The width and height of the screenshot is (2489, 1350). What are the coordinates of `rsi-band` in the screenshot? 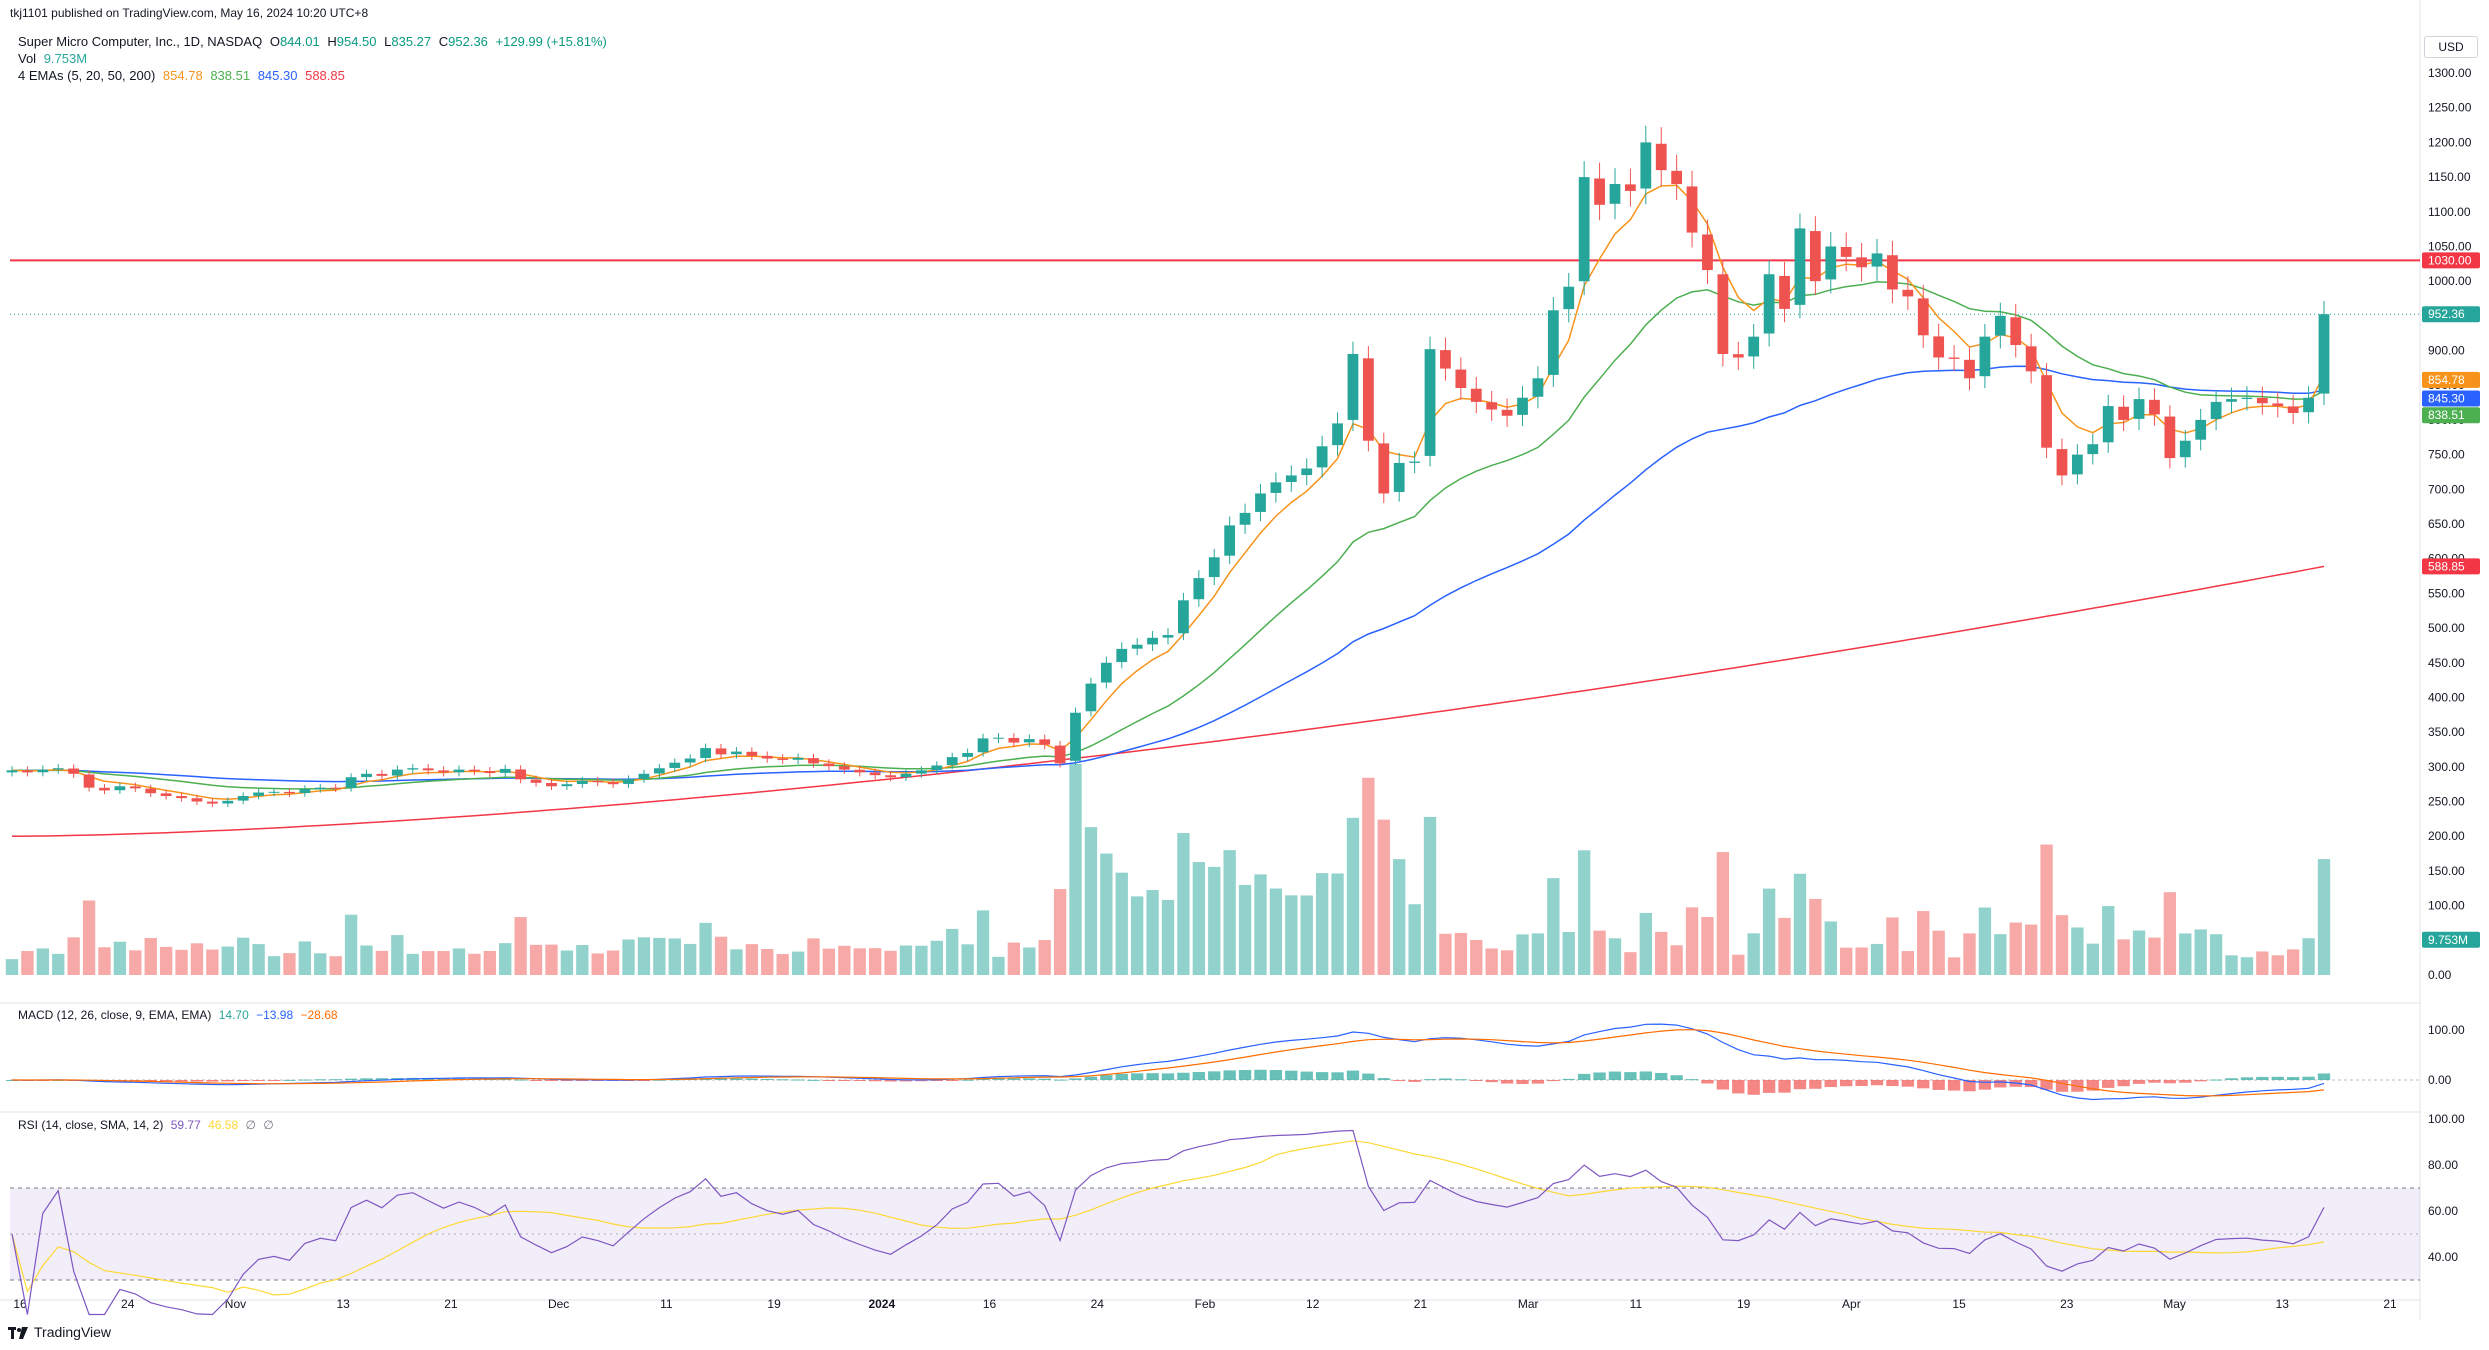 It's located at (1215, 1234).